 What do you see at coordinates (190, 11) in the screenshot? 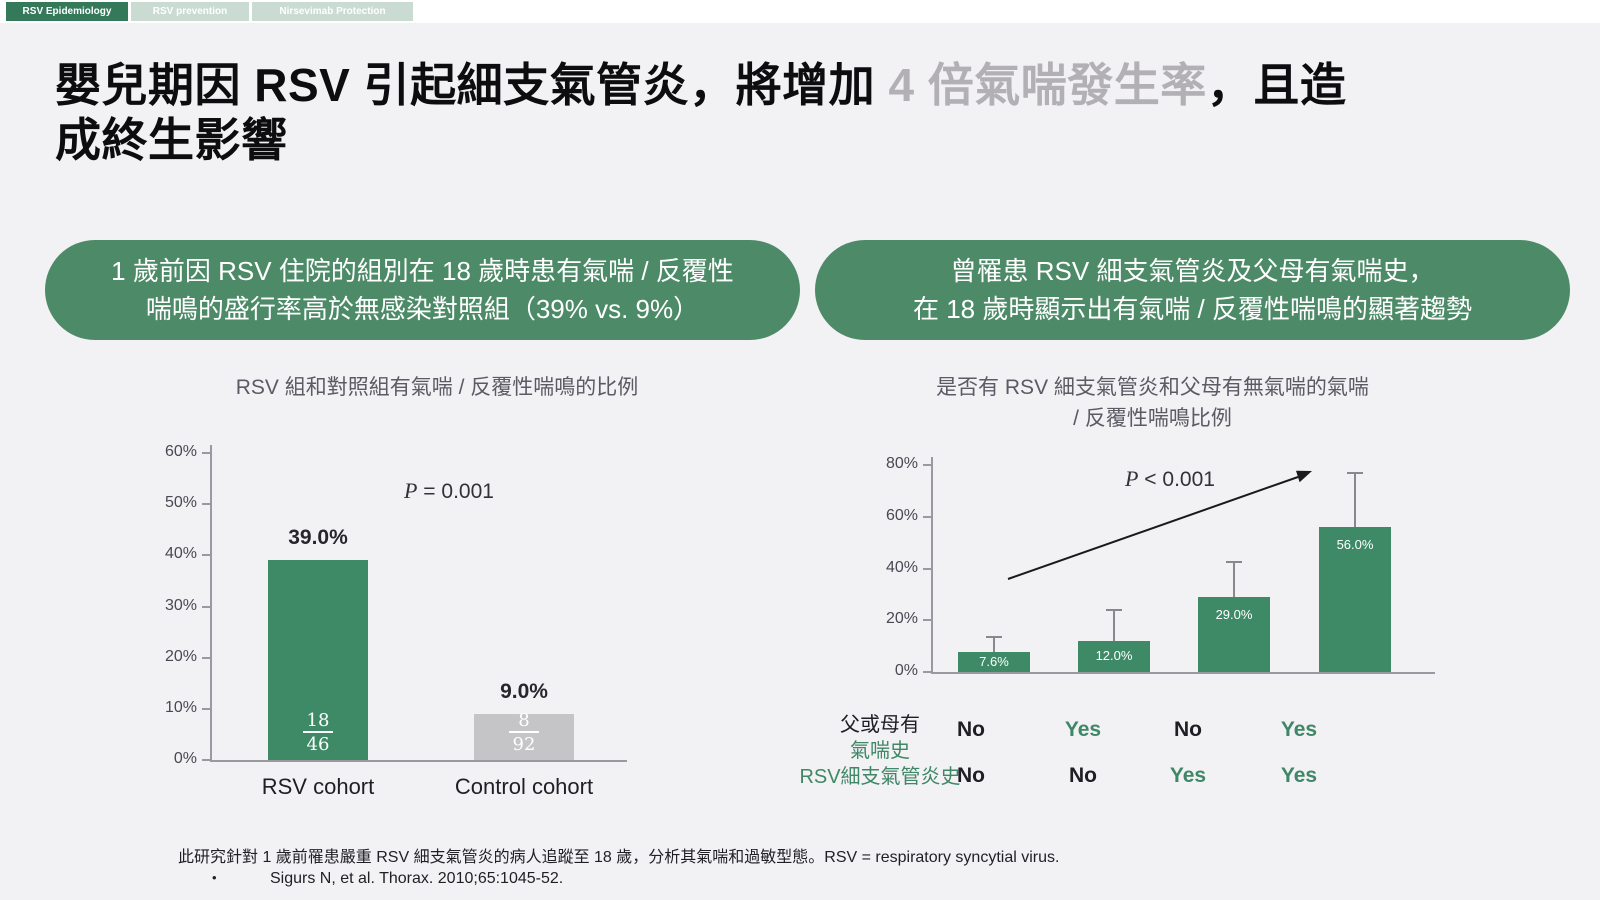
I see `tab-rsv-prevention: RSV prevention` at bounding box center [190, 11].